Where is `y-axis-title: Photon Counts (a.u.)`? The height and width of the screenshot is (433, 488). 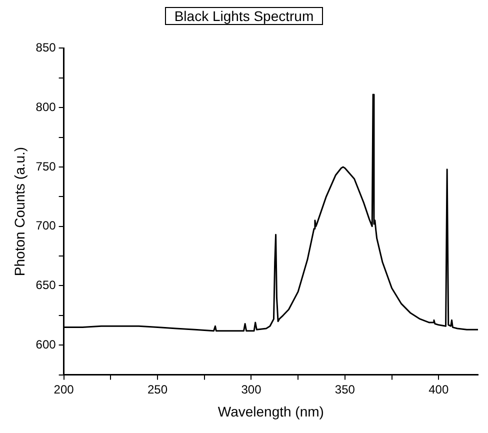 y-axis-title: Photon Counts (a.u.) is located at coordinates (19, 211).